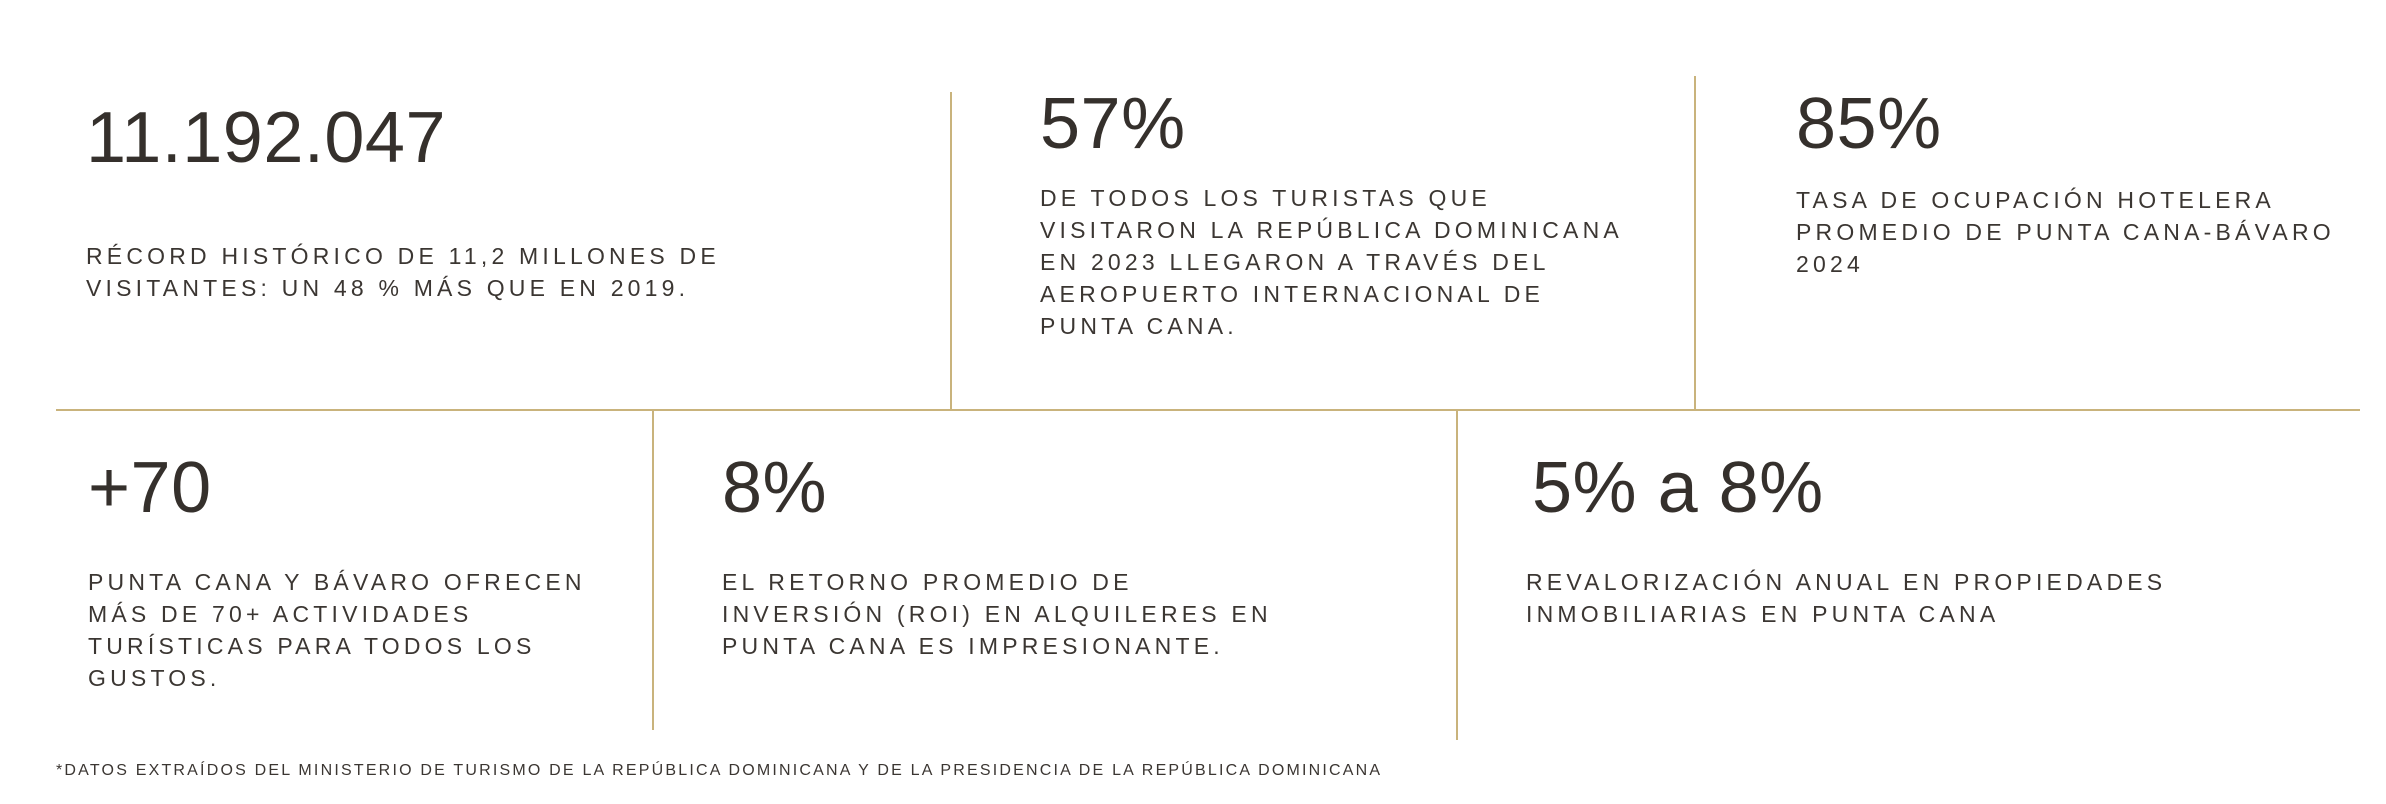  I want to click on stat-value: 5% a 8%, so click(1678, 488).